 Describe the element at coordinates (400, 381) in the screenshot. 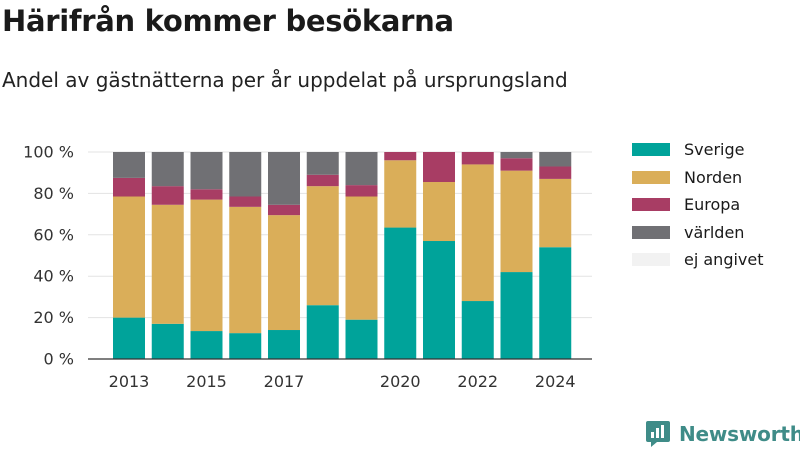

I see `x-tick-label: 2020` at that location.